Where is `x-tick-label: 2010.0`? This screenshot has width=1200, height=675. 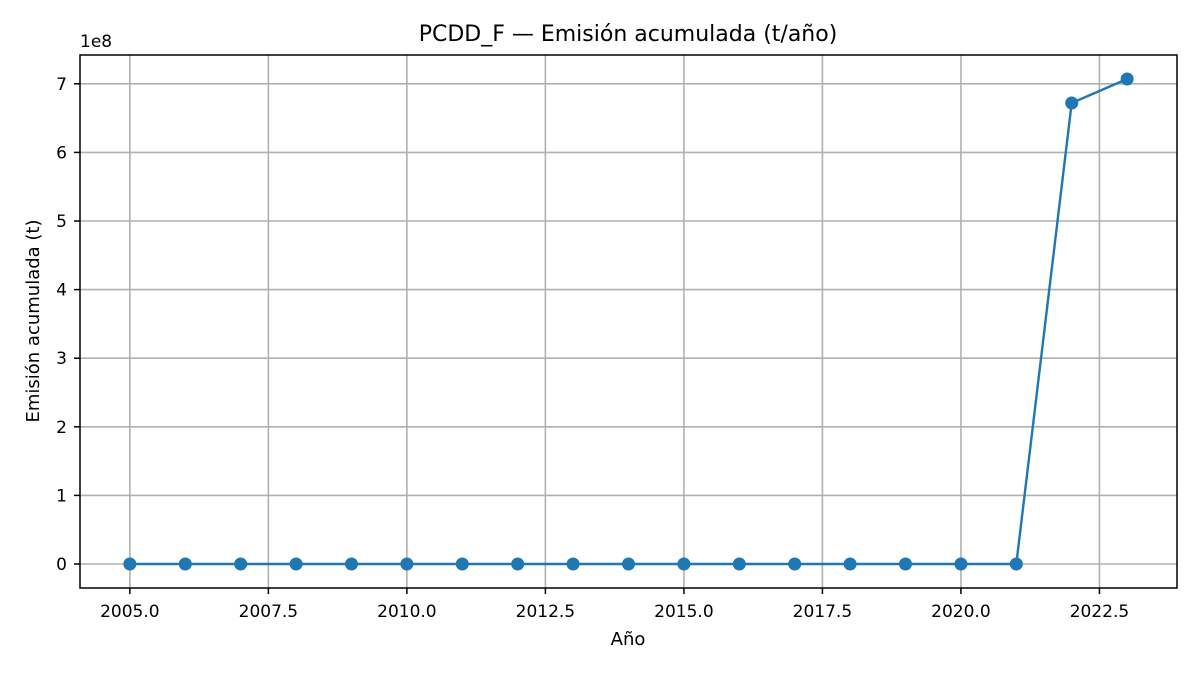 x-tick-label: 2010.0 is located at coordinates (406, 612).